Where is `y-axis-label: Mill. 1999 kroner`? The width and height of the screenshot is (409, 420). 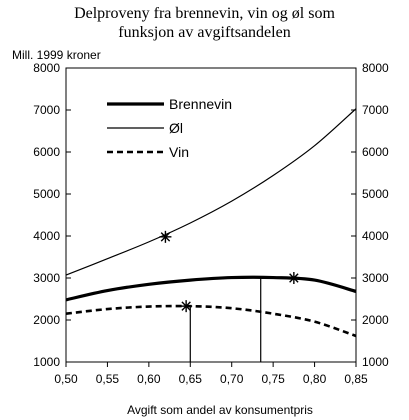 y-axis-label: Mill. 1999 kroner is located at coordinates (56, 55).